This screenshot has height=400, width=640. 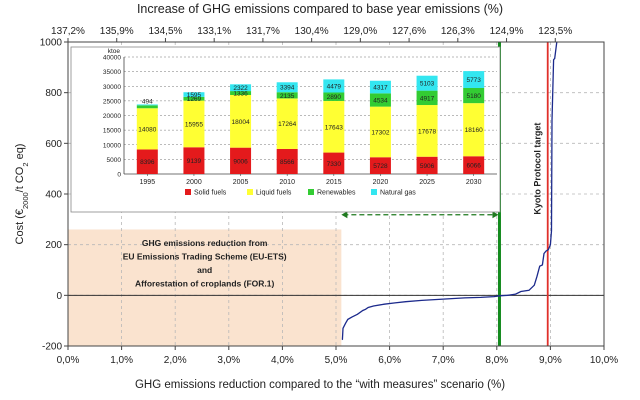 What do you see at coordinates (53, 245) in the screenshot?
I see `y-tick-label: 200` at bounding box center [53, 245].